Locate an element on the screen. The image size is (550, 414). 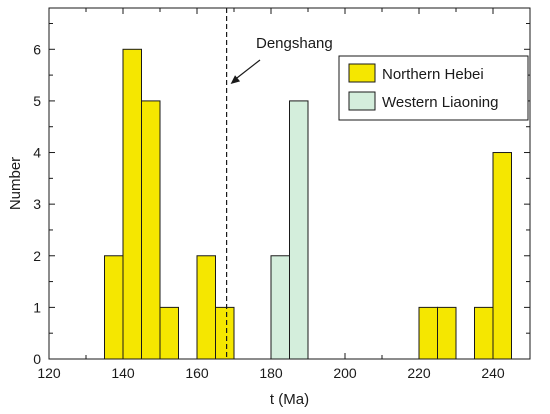
x-tick-label: 180 is located at coordinates (271, 373).